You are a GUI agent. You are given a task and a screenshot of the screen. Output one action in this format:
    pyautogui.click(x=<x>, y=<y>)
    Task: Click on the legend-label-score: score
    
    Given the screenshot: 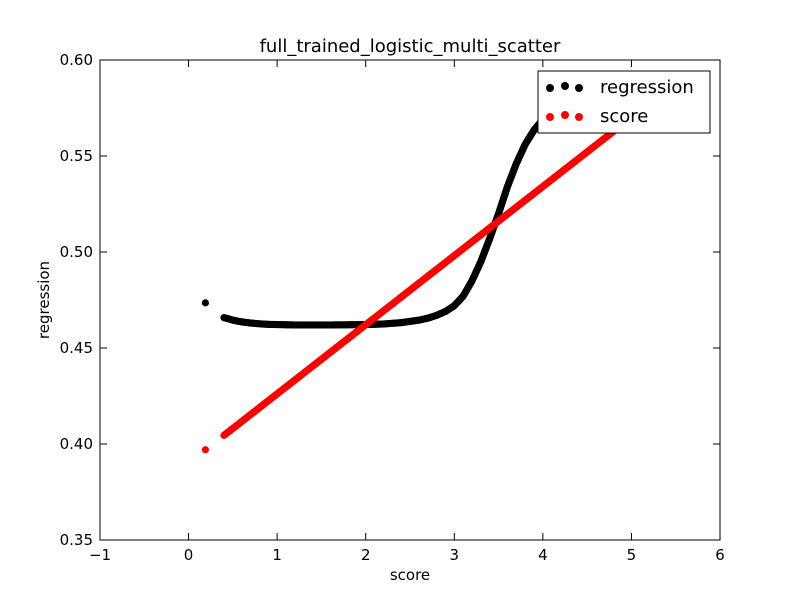 What is the action you would take?
    pyautogui.click(x=624, y=116)
    